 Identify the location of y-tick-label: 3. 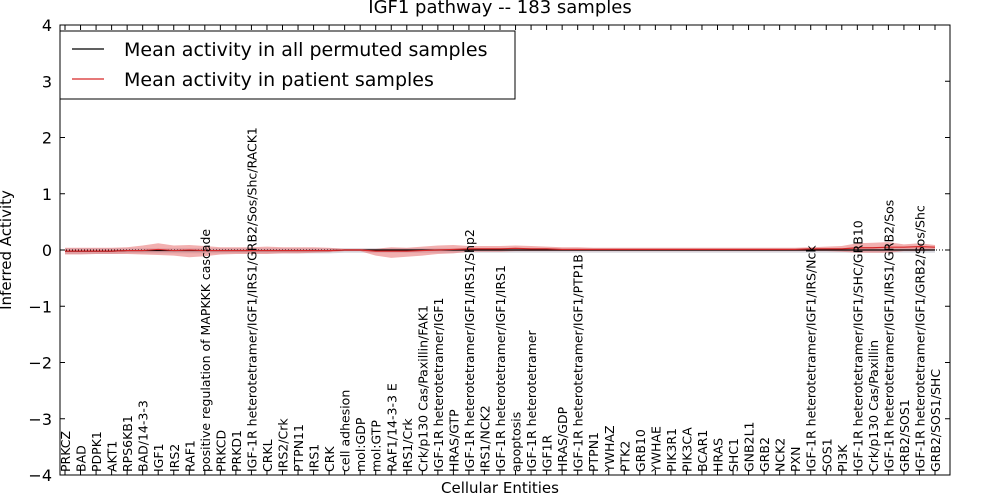
(47, 81).